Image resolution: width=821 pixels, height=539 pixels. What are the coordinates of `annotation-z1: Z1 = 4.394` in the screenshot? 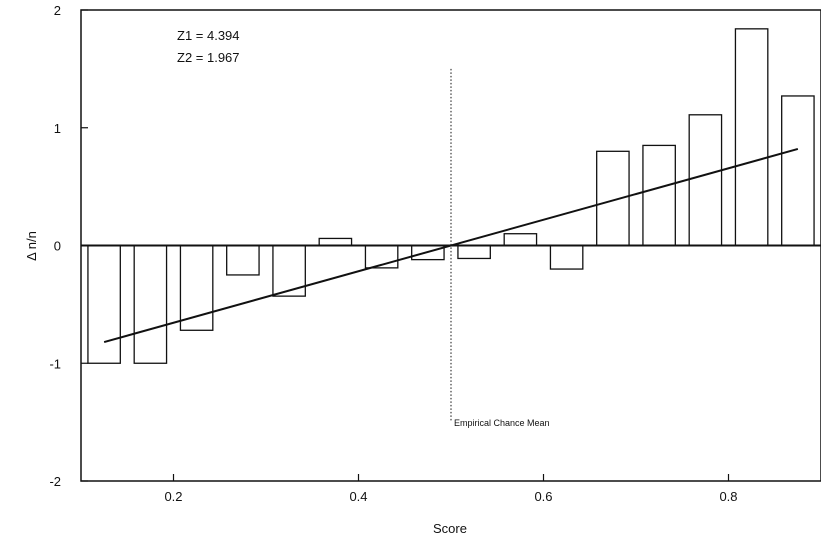 It's located at (208, 35).